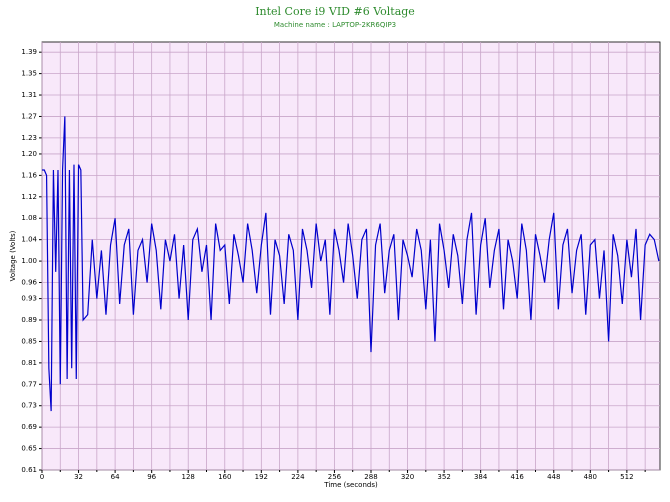 This screenshot has width=670, height=502. Describe the element at coordinates (29, 283) in the screenshot. I see `y-tick-label: 0.96` at that location.